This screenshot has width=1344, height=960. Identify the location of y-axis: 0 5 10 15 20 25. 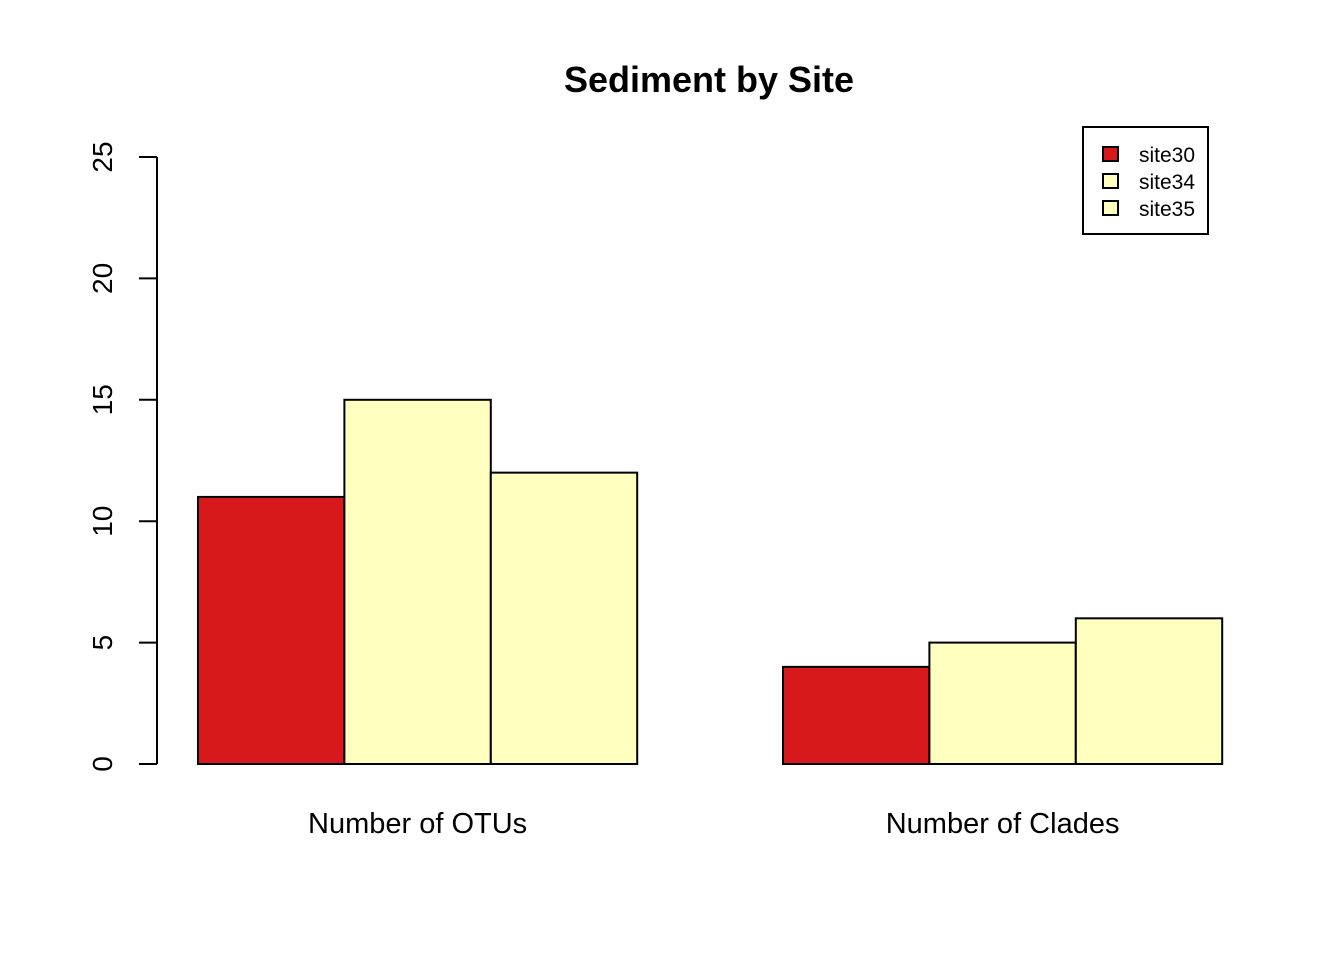
(122, 456).